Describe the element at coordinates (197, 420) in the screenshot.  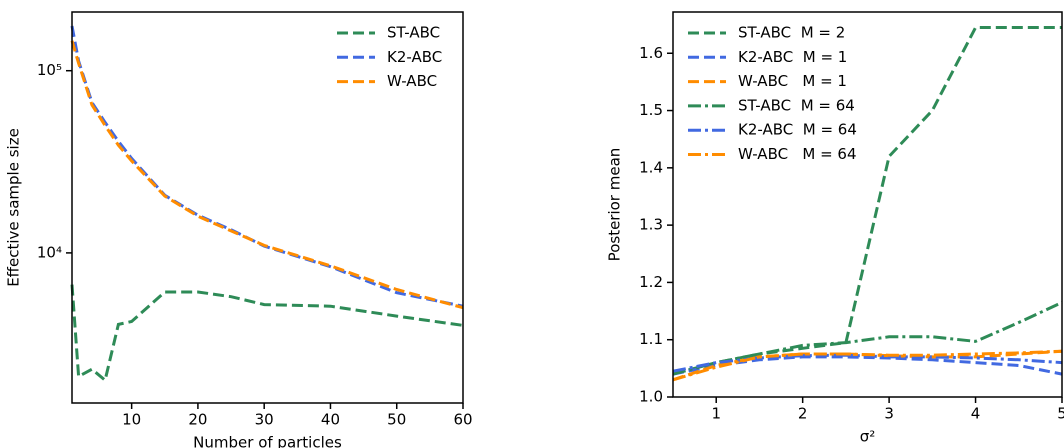
I see `x-tick-label: 20` at that location.